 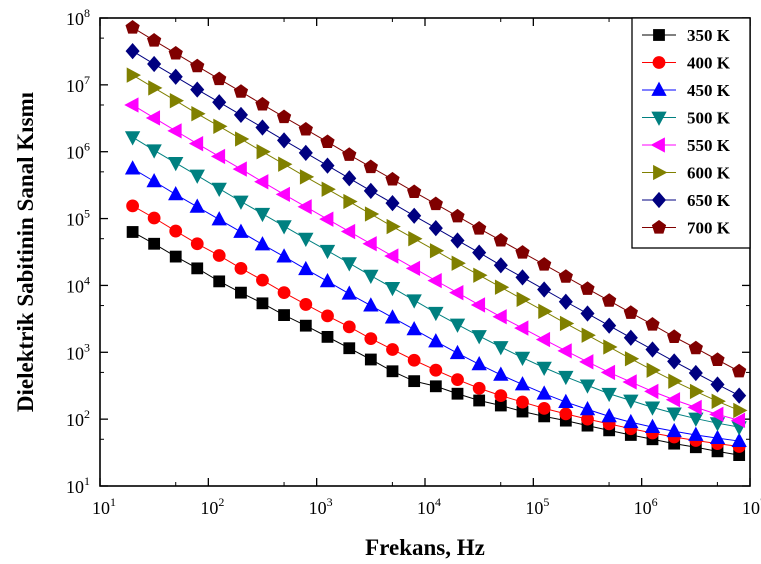 I want to click on y-axis-title: Dielektrik Sabitinin Sanal Kısmı, so click(x=25, y=251).